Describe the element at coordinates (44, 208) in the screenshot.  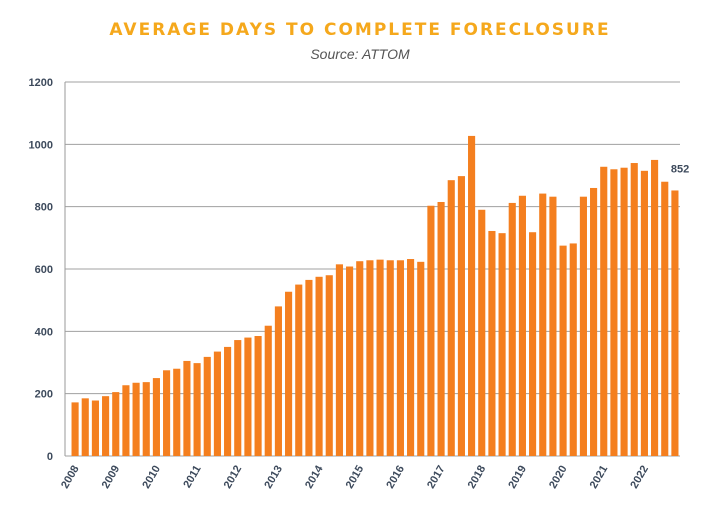
I see `y-tick-label: 800` at that location.